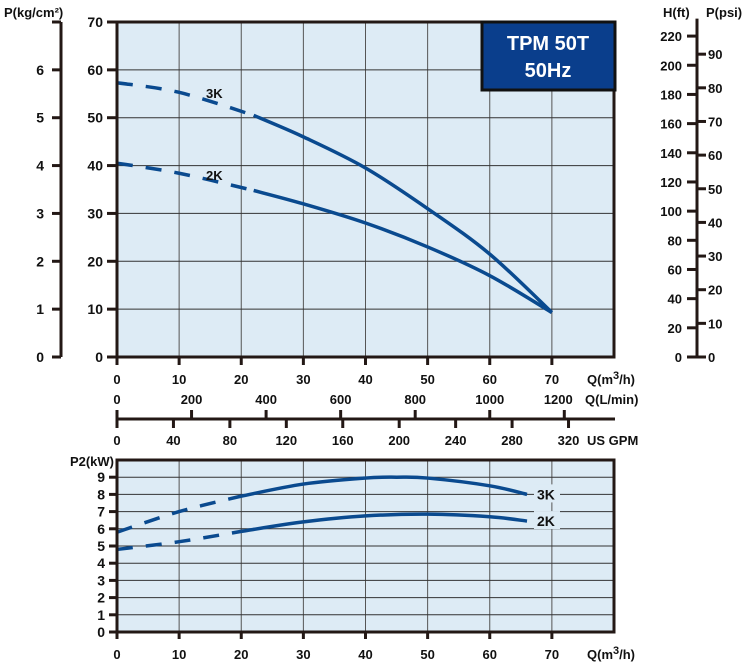  I want to click on power-label-2K: 2K, so click(546, 521).